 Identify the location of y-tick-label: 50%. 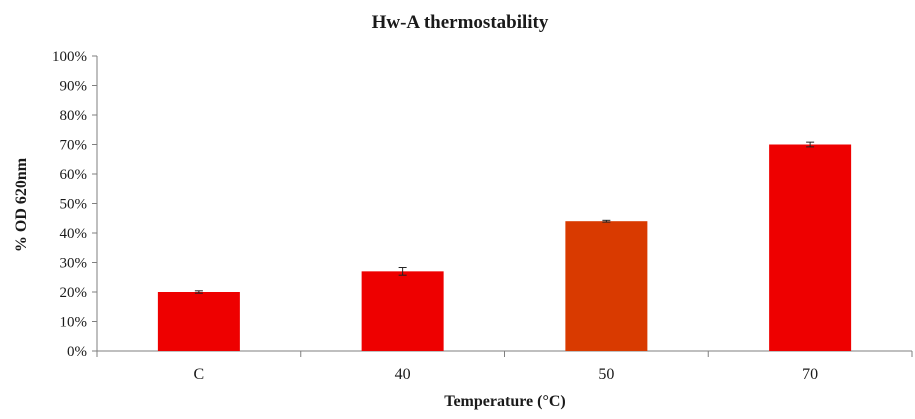
(74, 205).